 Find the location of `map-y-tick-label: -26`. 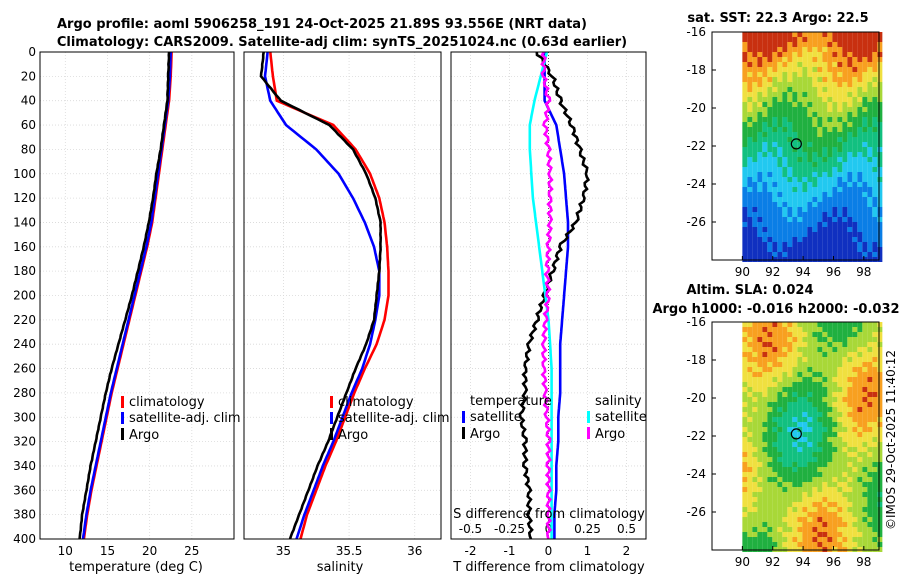

map-y-tick-label: -26 is located at coordinates (696, 512).